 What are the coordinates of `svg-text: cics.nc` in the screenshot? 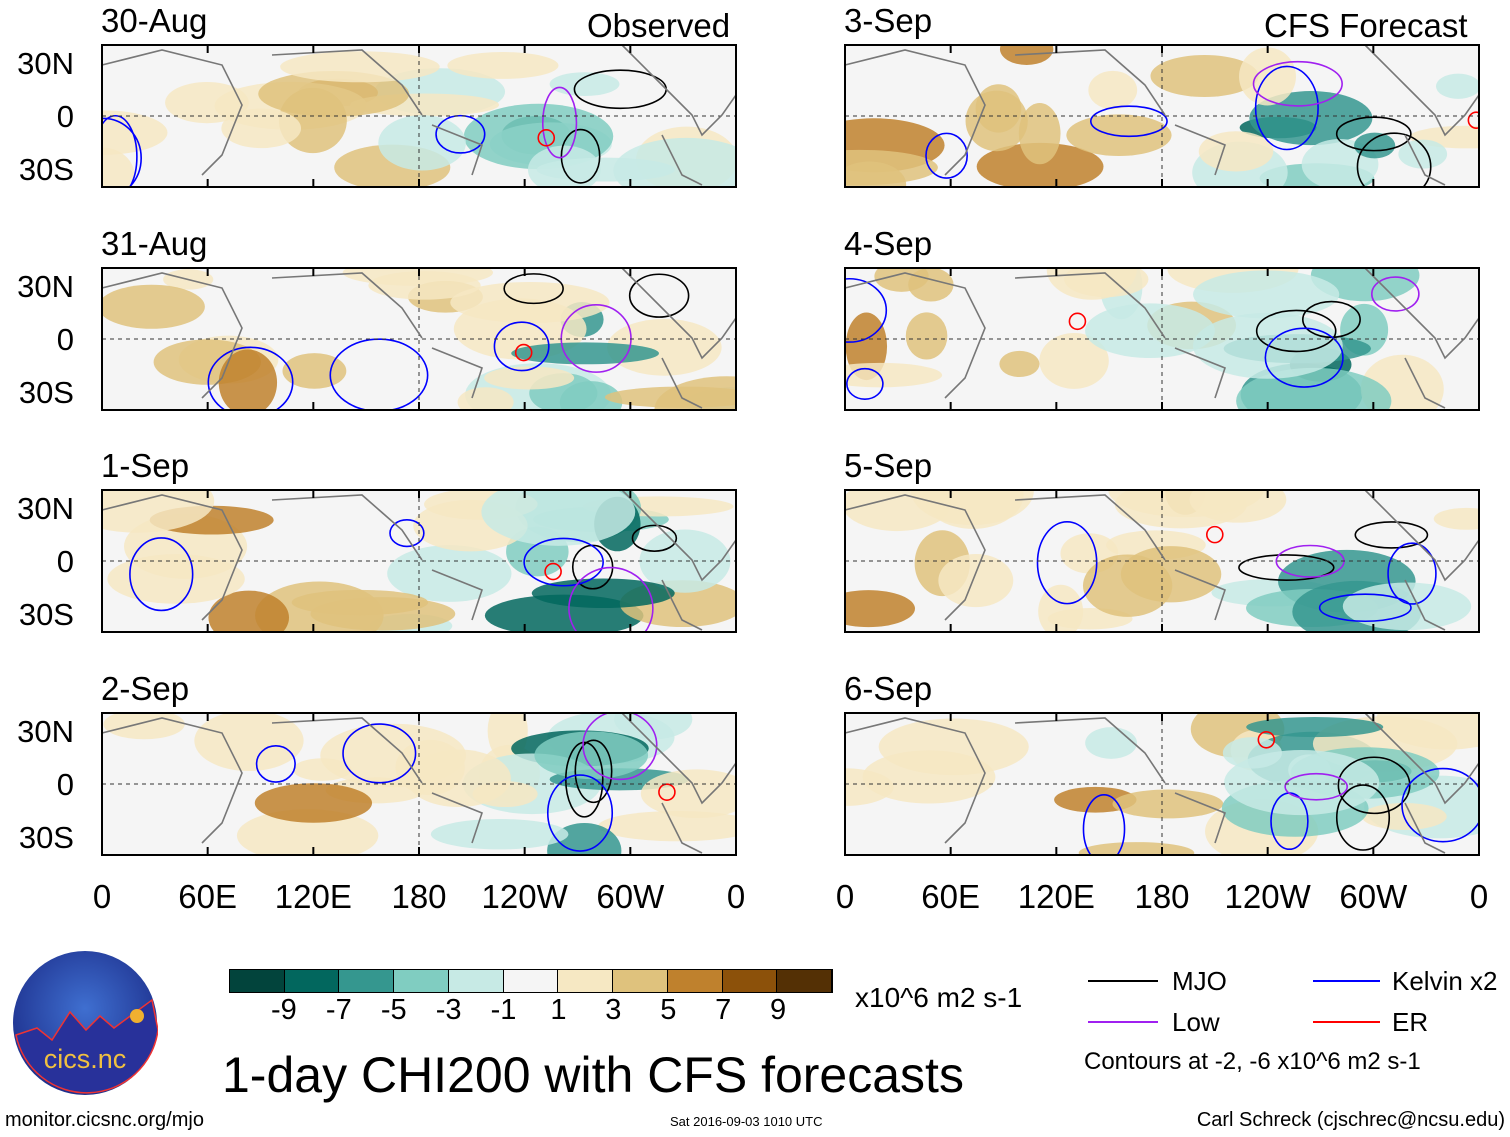 It's located at (85, 1059).